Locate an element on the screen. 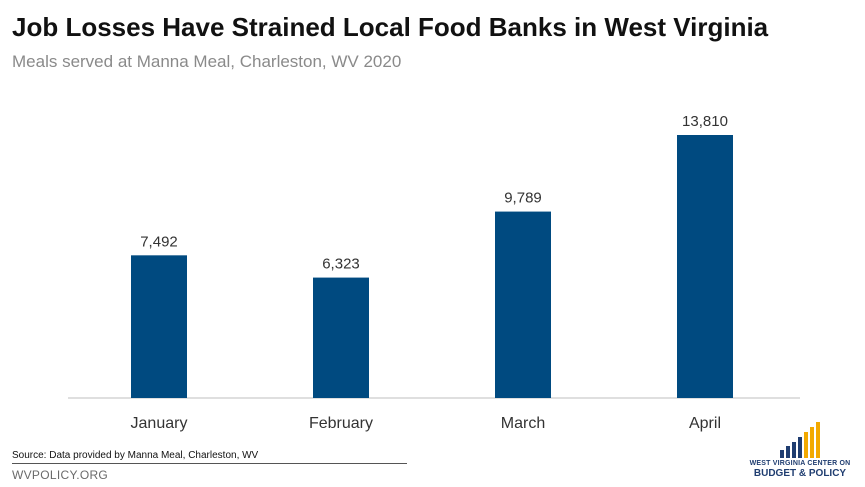 This screenshot has height=487, width=865. bar-february is located at coordinates (341, 337).